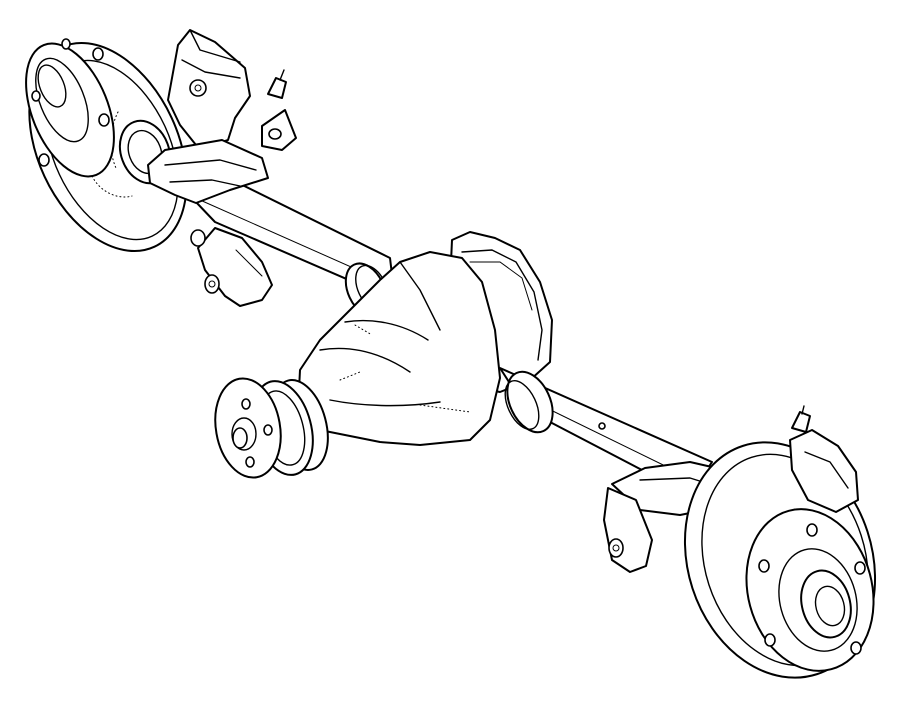  What do you see at coordinates (70, 108) in the screenshot?
I see `left-wheel-hub-flange` at bounding box center [70, 108].